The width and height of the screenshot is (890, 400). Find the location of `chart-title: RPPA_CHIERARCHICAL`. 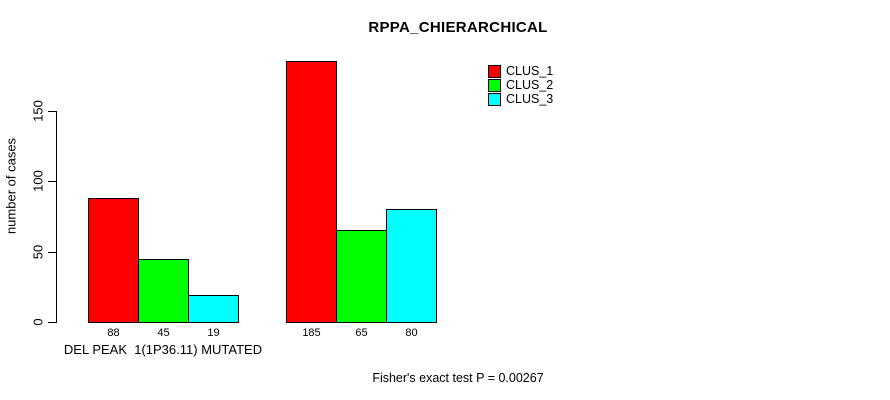

chart-title: RPPA_CHIERARCHICAL is located at coordinates (458, 27).